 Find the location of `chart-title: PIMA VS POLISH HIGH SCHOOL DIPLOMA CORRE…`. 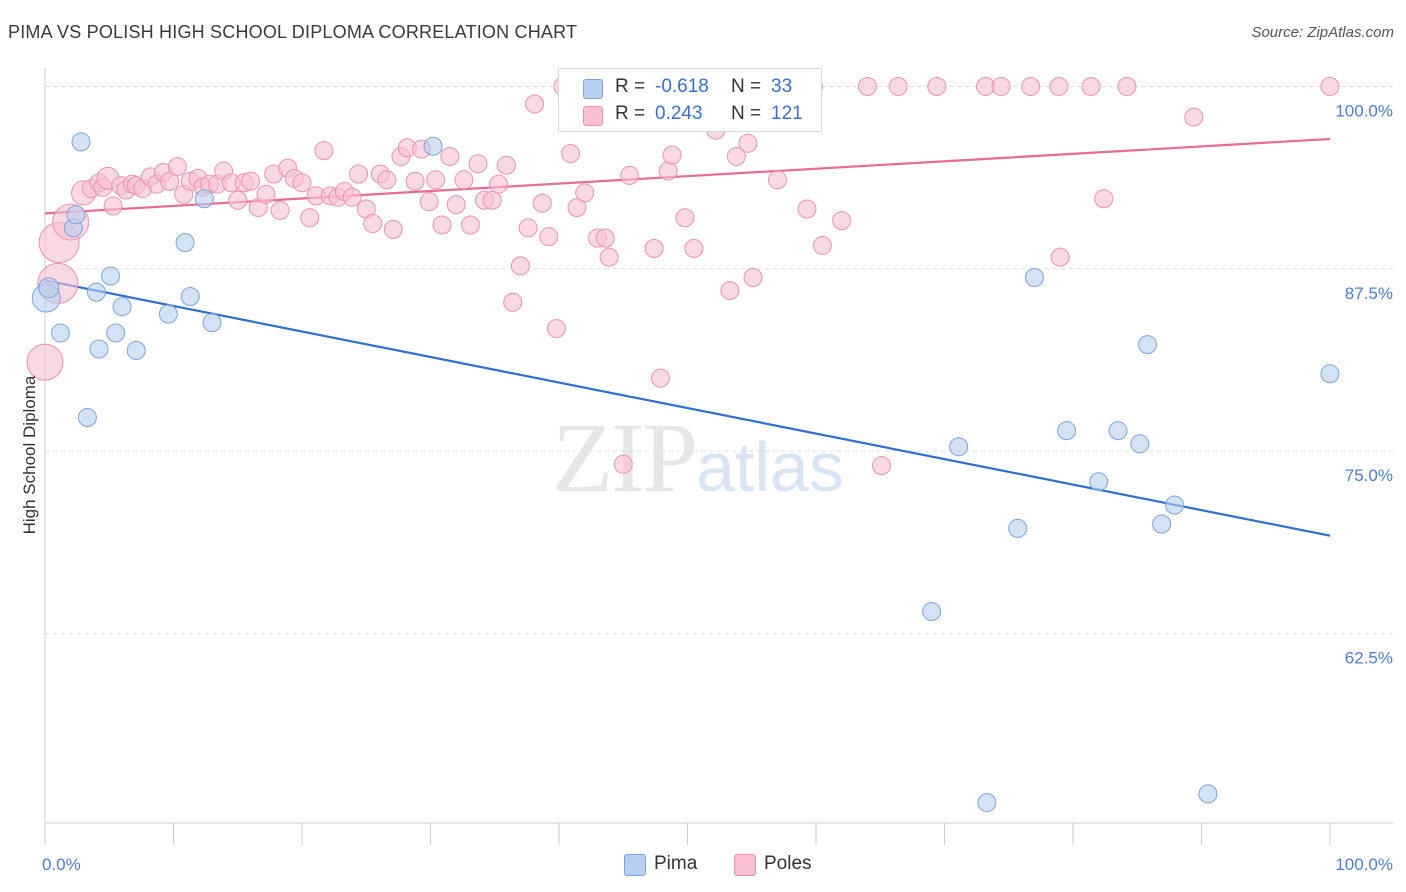

chart-title: PIMA VS POLISH HIGH SCHOOL DIPLOMA CORRE… is located at coordinates (293, 32).